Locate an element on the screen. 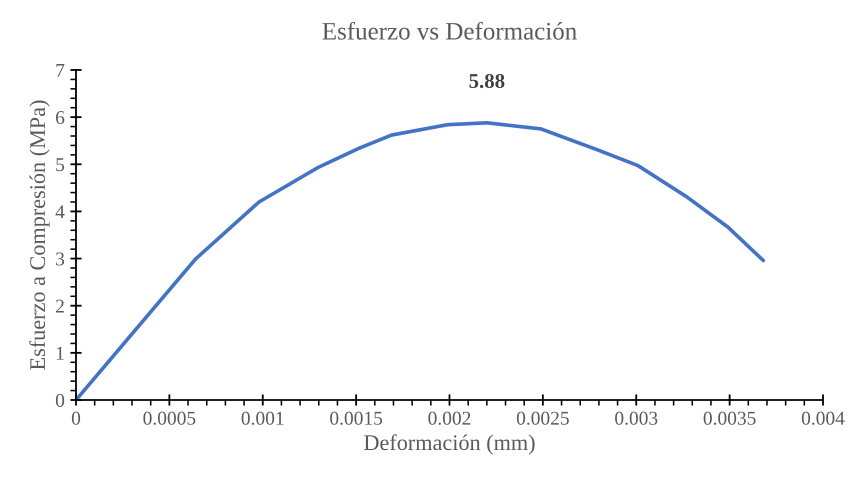 The height and width of the screenshot is (479, 853). x-tick-label: 0.002 is located at coordinates (449, 418).